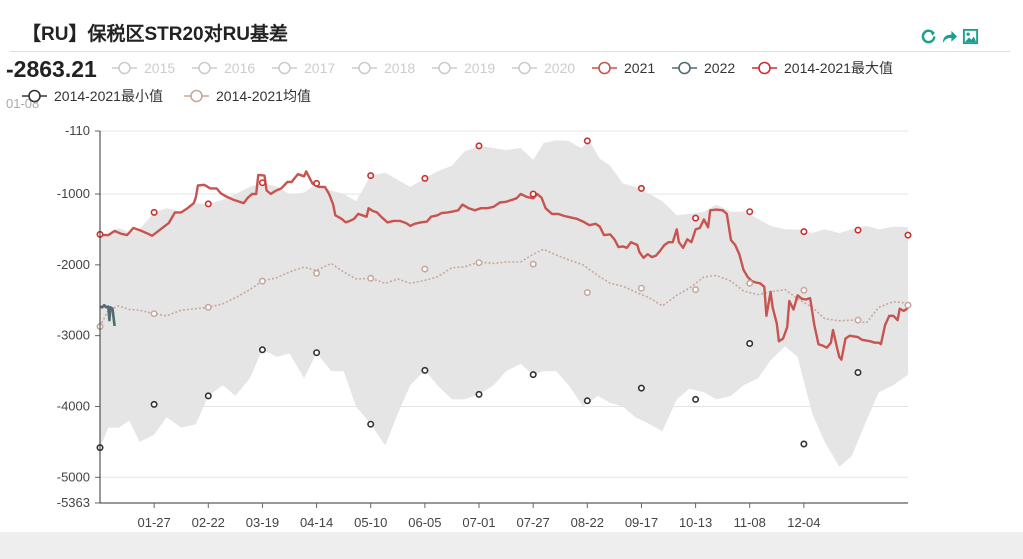 This screenshot has height=559, width=1023. What do you see at coordinates (73, 476) in the screenshot?
I see `y-tick-label: -5000` at bounding box center [73, 476].